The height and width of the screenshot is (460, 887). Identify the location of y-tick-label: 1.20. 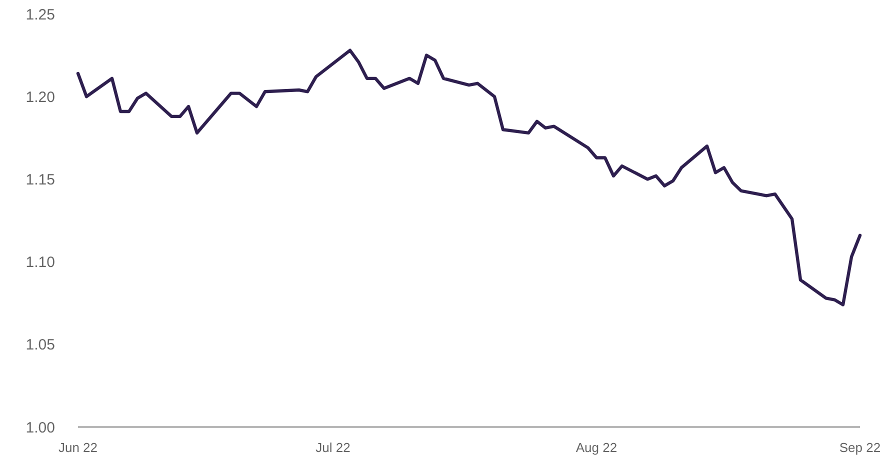
(40, 97).